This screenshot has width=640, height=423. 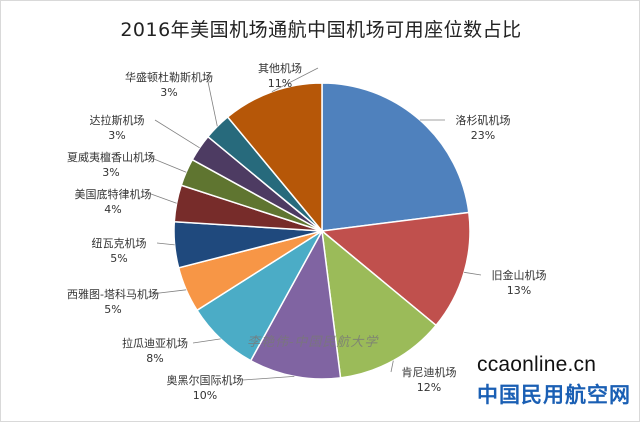 I want to click on slice-label: 达拉斯机场, so click(x=117, y=120).